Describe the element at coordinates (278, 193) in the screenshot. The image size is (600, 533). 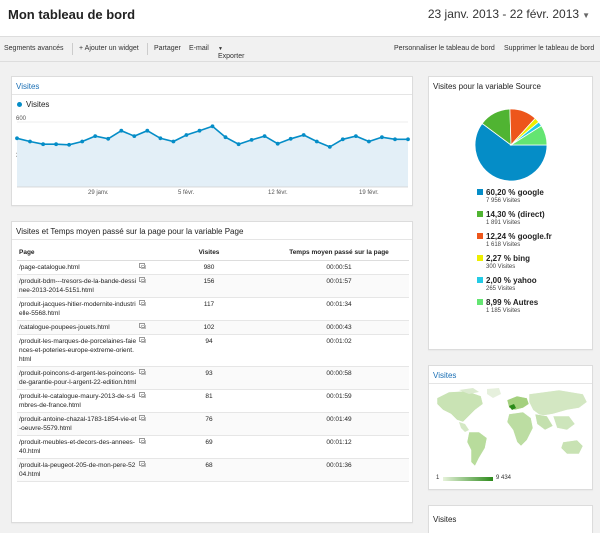
I see `x-tick-label: 12 févr.` at that location.